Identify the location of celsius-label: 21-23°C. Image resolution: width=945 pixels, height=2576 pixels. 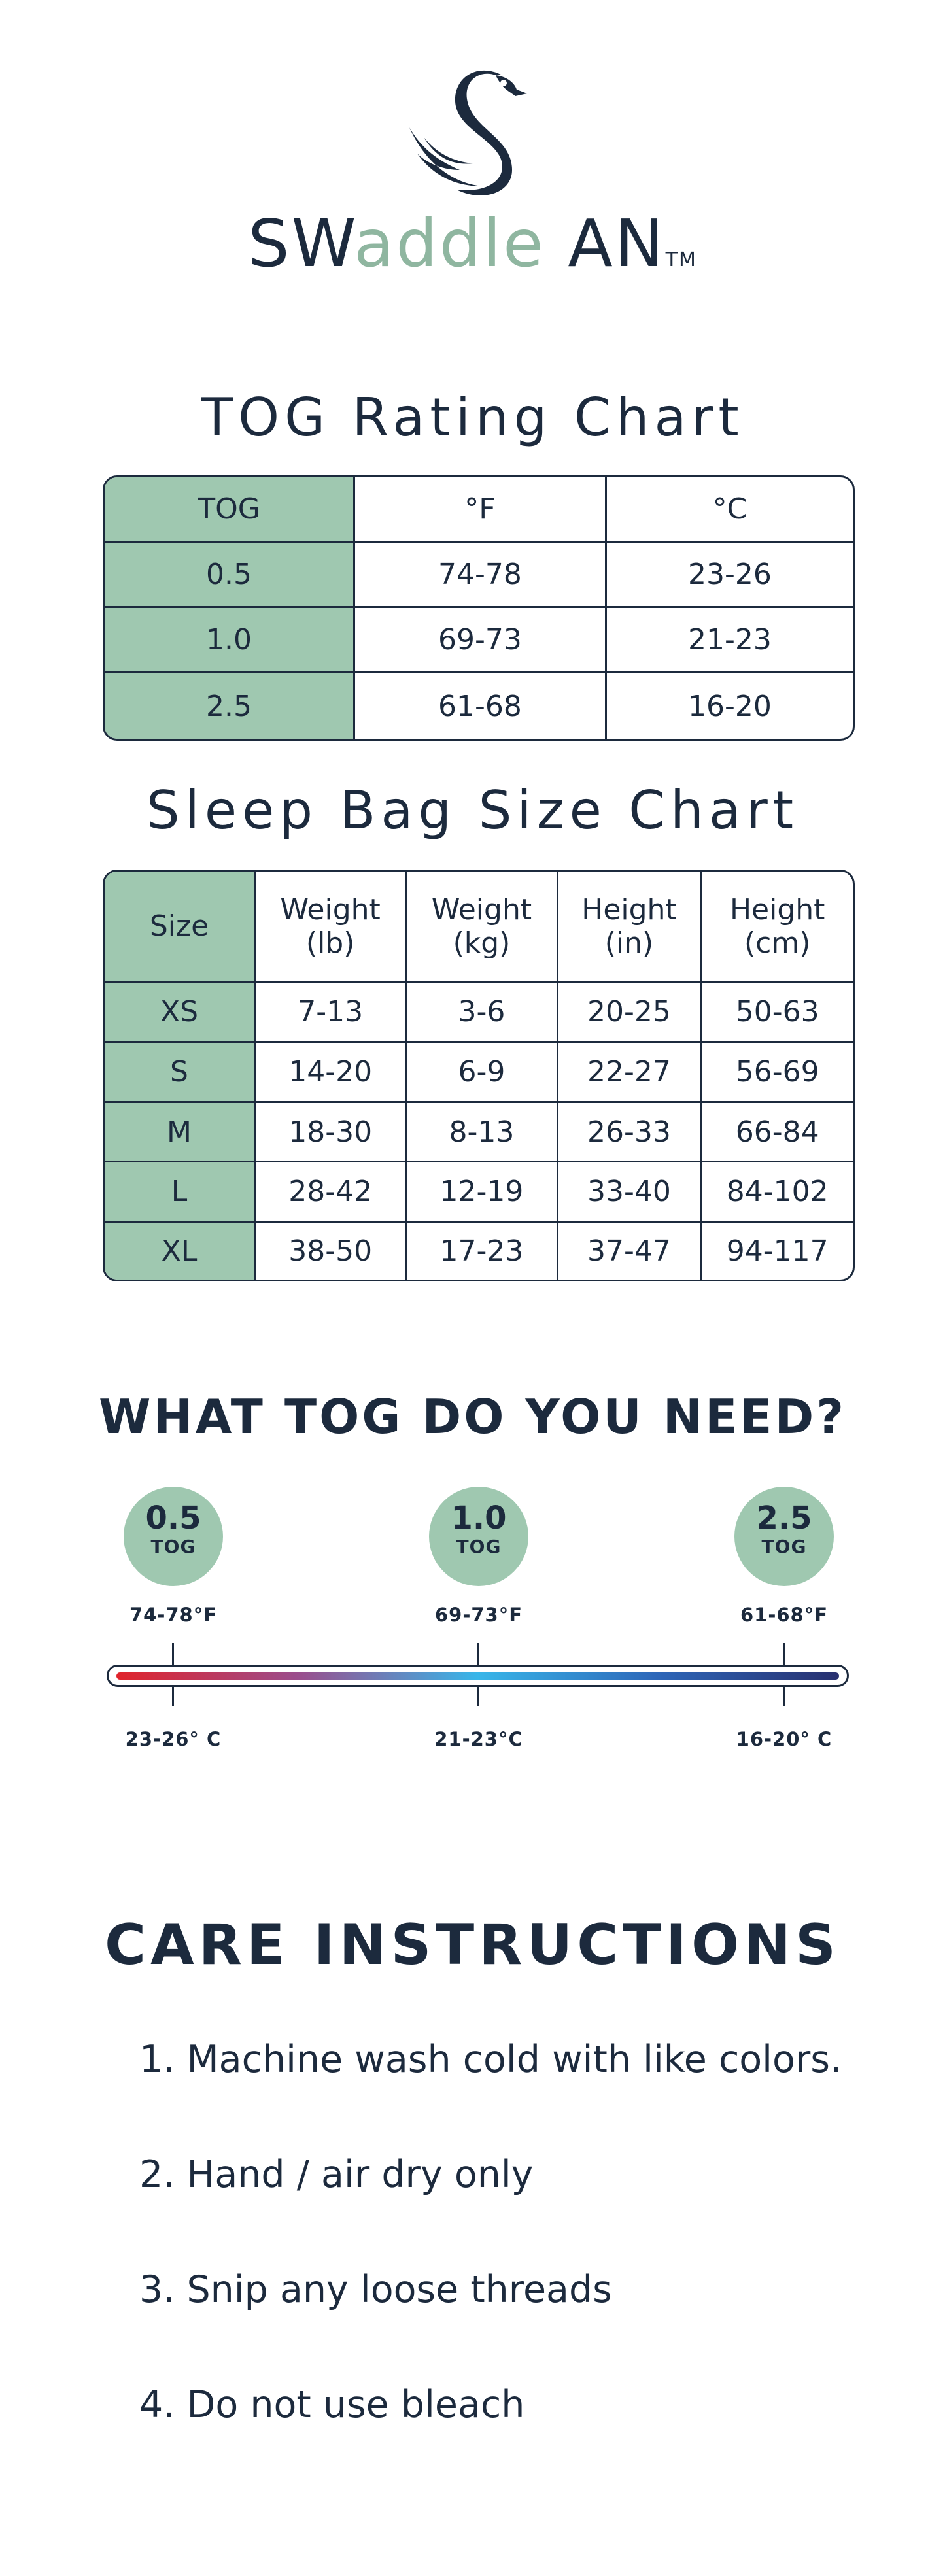
(478, 1739).